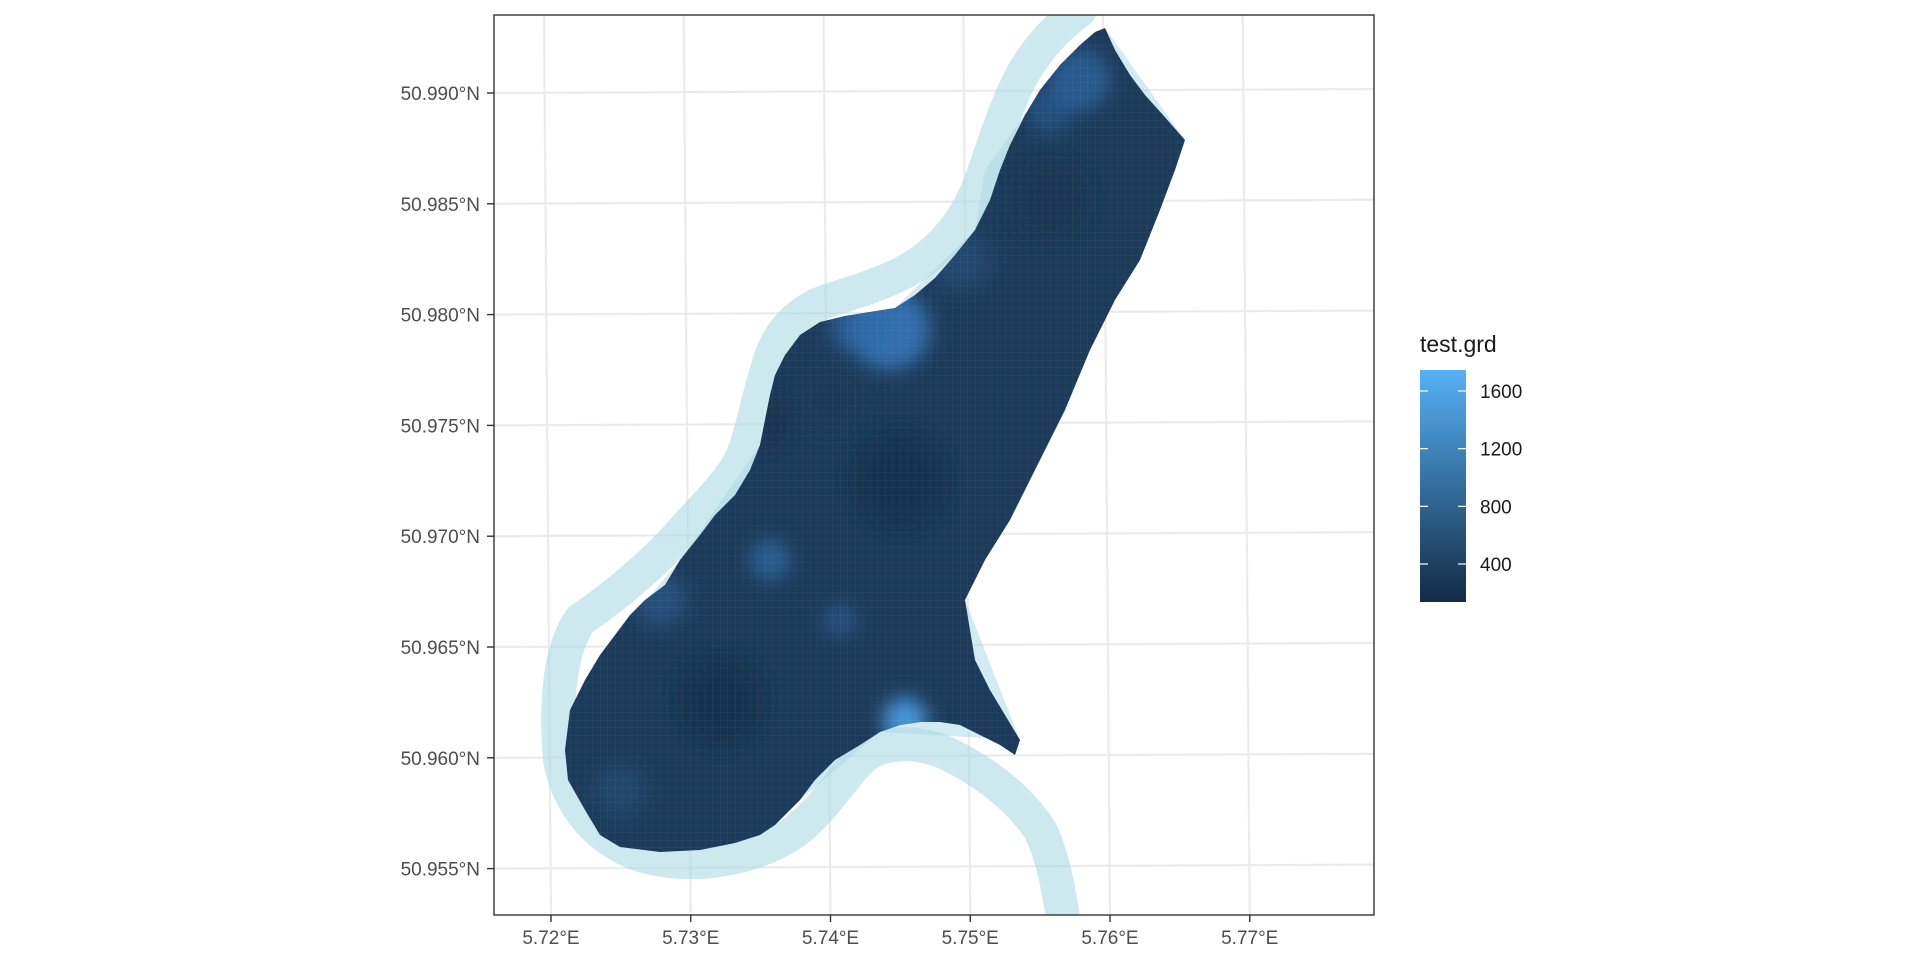  Describe the element at coordinates (1471, 466) in the screenshot. I see `legend: test.grd 1600 1200 800 400` at that location.